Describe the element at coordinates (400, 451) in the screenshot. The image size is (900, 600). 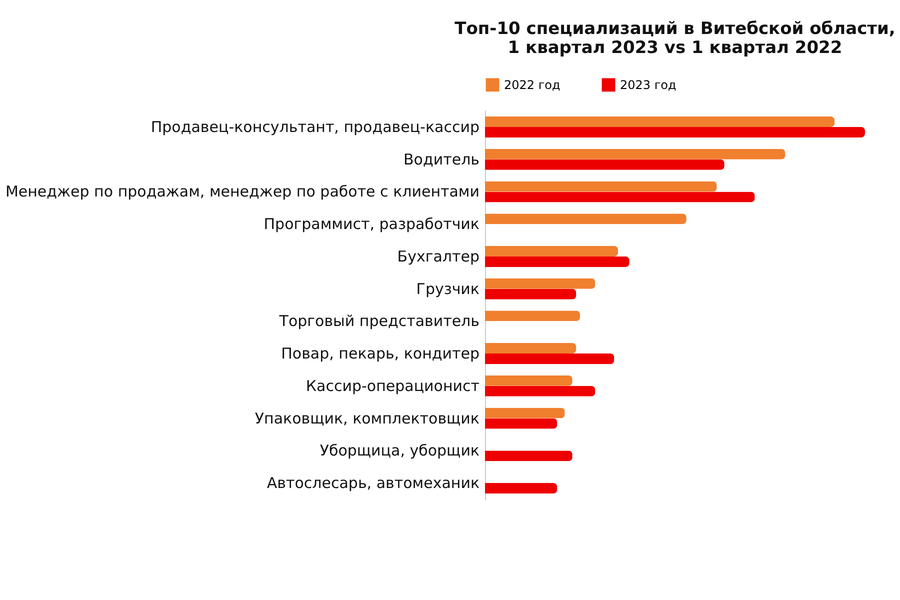
I see `y-tick-label: Уборщица, уборщик` at that location.